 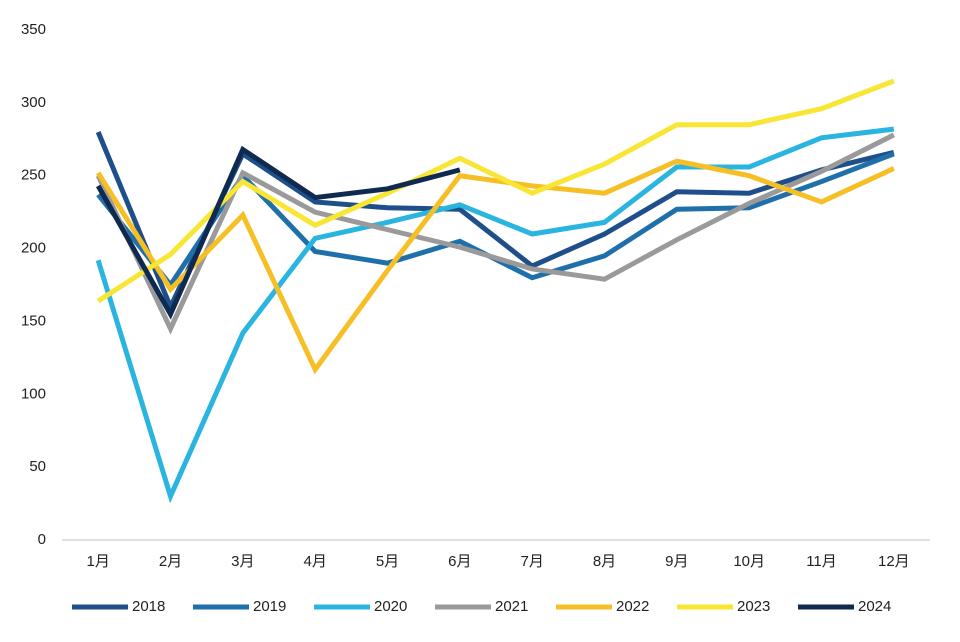 I want to click on y-tick-label: 250, so click(x=33, y=175).